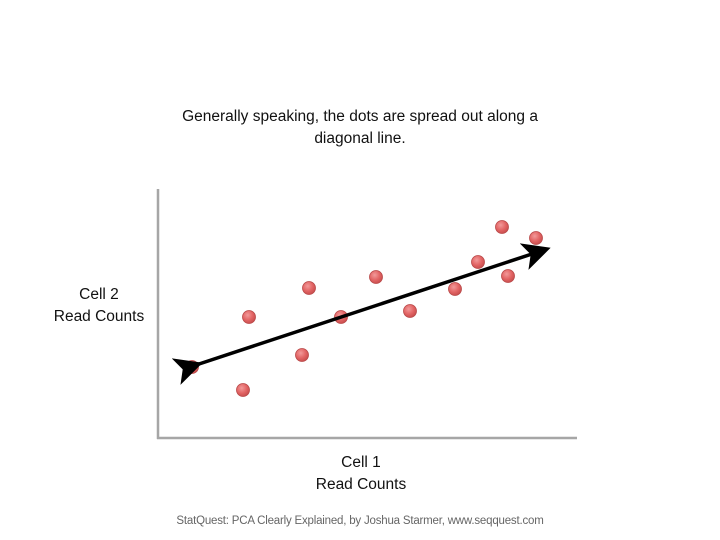 The image size is (720, 540). Describe the element at coordinates (99, 306) in the screenshot. I see `y-axis-label: Cell 2 Read Counts` at that location.